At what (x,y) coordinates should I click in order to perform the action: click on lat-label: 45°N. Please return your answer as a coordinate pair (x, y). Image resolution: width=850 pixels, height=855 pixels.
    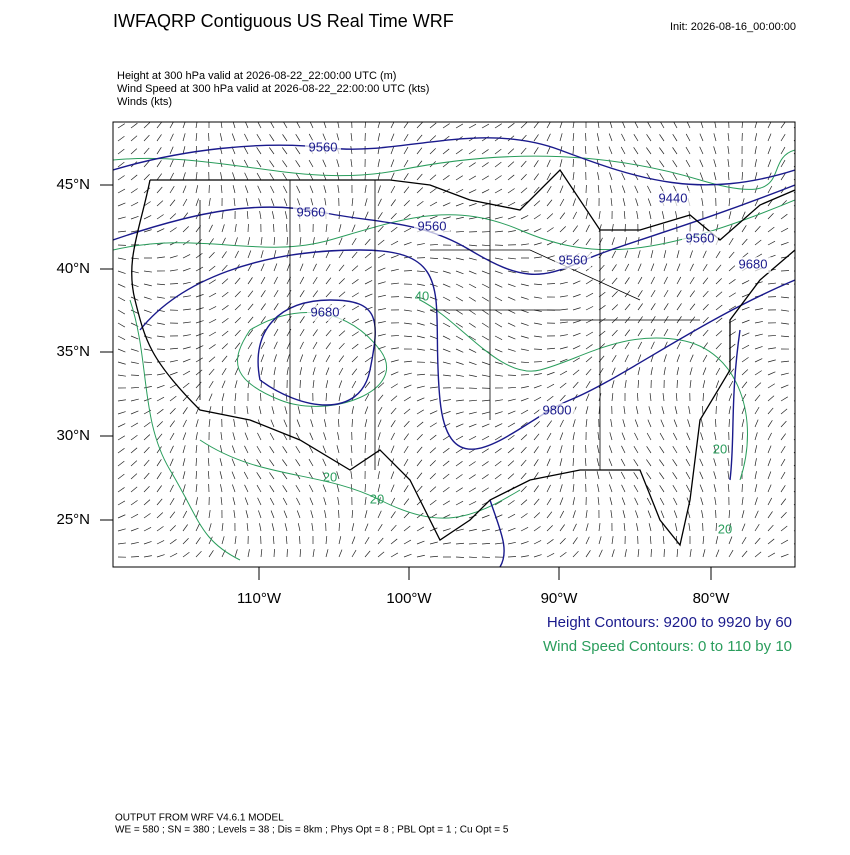
    Looking at the image, I should click on (73, 184).